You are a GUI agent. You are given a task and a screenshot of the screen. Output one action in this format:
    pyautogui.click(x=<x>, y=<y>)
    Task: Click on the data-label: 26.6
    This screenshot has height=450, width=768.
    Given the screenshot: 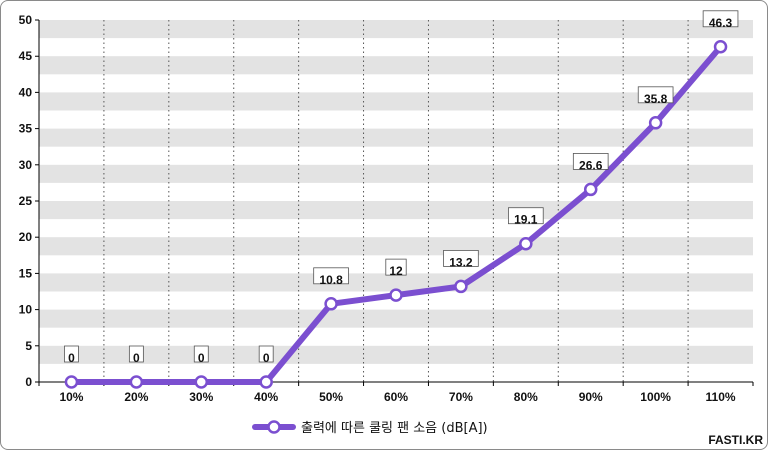 What is the action you would take?
    pyautogui.click(x=590, y=162)
    